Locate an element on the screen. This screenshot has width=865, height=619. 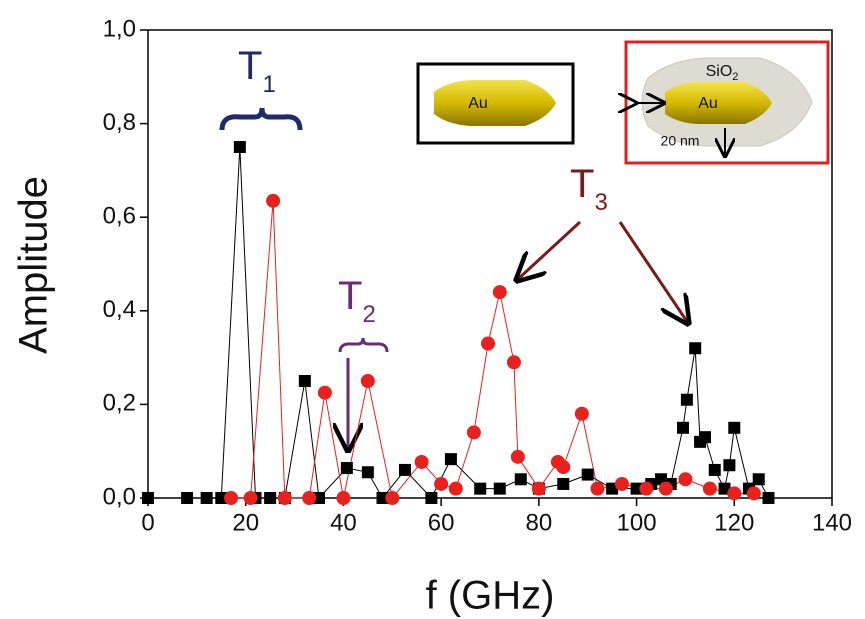
annotation-t2: T2 is located at coordinates (363, 362).